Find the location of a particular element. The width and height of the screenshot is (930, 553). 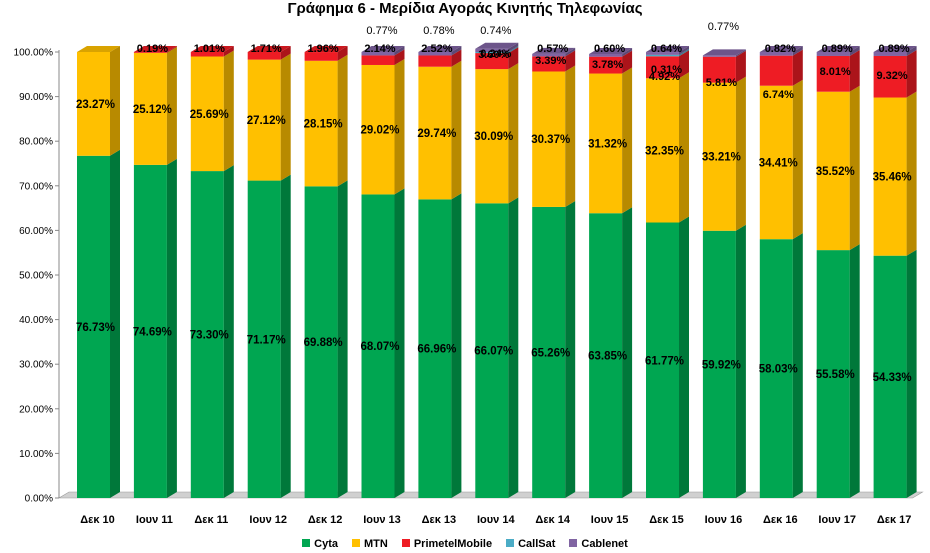

data-label-mtn: 23.27% is located at coordinates (95, 105).